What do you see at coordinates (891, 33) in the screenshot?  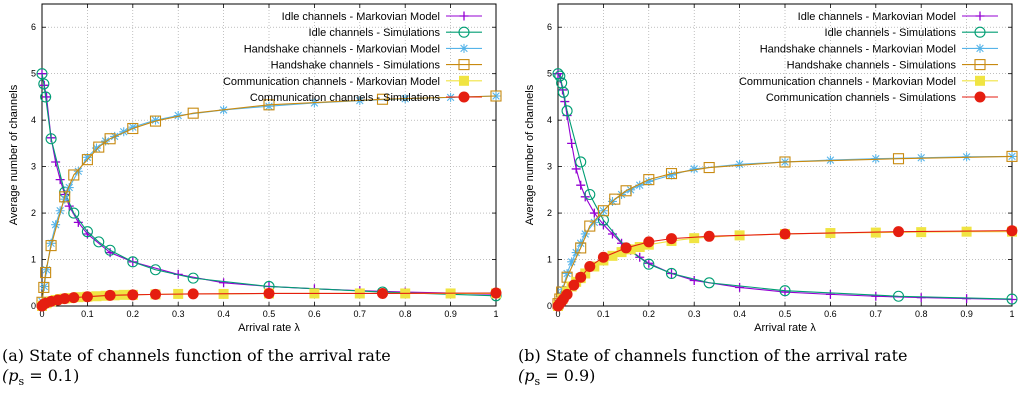 I see `chart-b-legend-label-1: Idle channels - Simulations` at bounding box center [891, 33].